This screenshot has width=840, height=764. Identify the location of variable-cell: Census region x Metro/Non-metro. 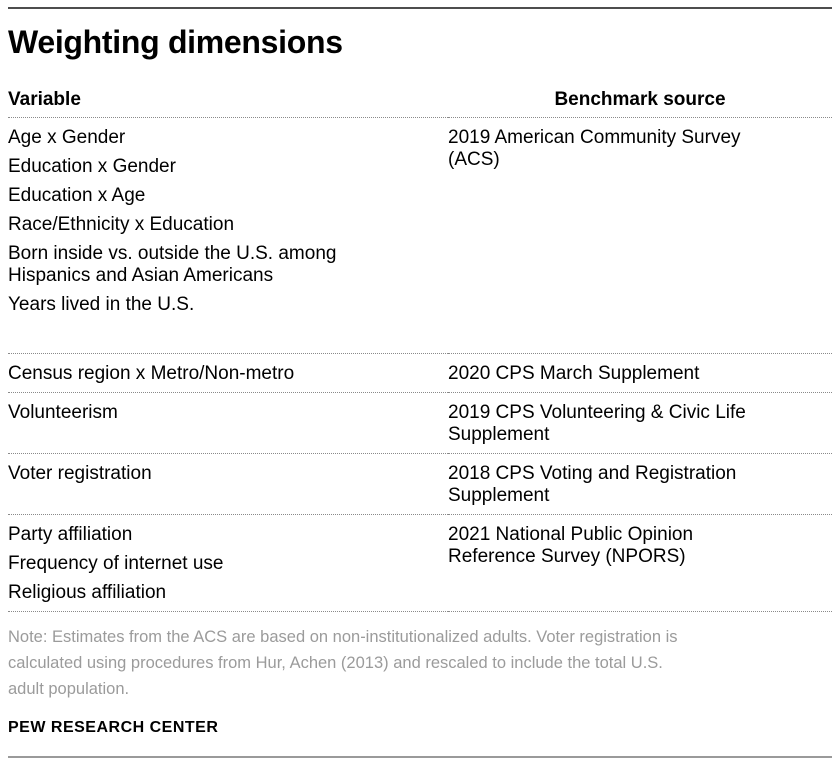
(228, 373).